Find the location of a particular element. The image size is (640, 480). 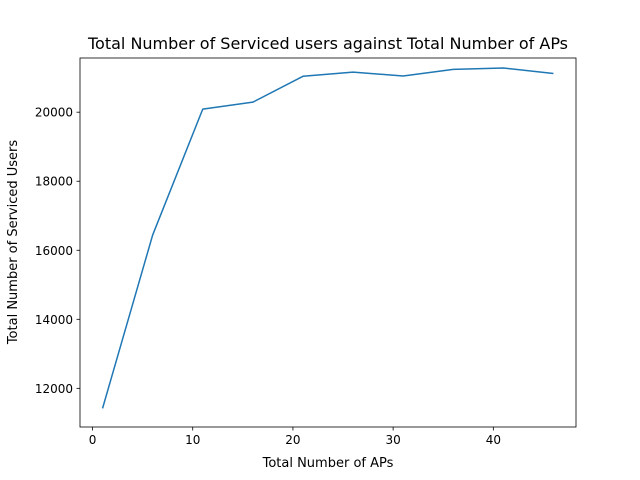

x-tick-label: 40 is located at coordinates (493, 440).